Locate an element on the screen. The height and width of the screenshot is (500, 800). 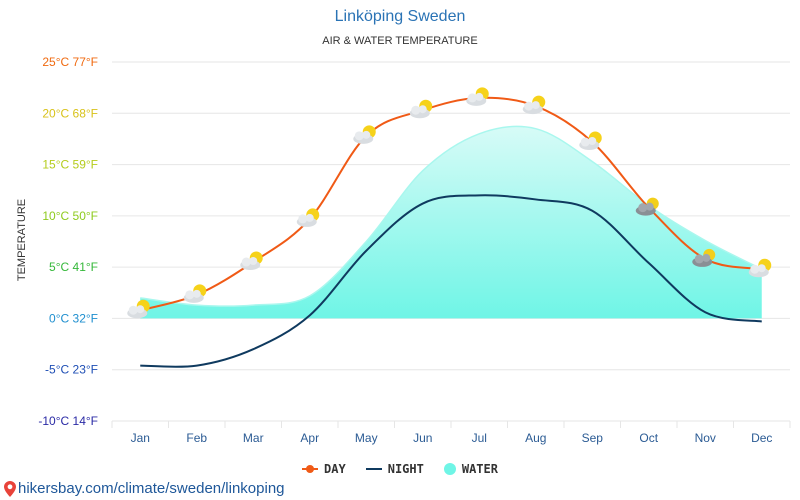
x-tick-label: Dec is located at coordinates (761, 438).